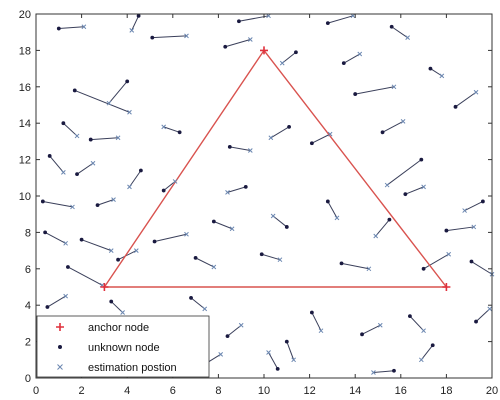 The width and height of the screenshot is (500, 400). Describe the element at coordinates (28, 379) in the screenshot. I see `y-tick-label: 0` at that location.